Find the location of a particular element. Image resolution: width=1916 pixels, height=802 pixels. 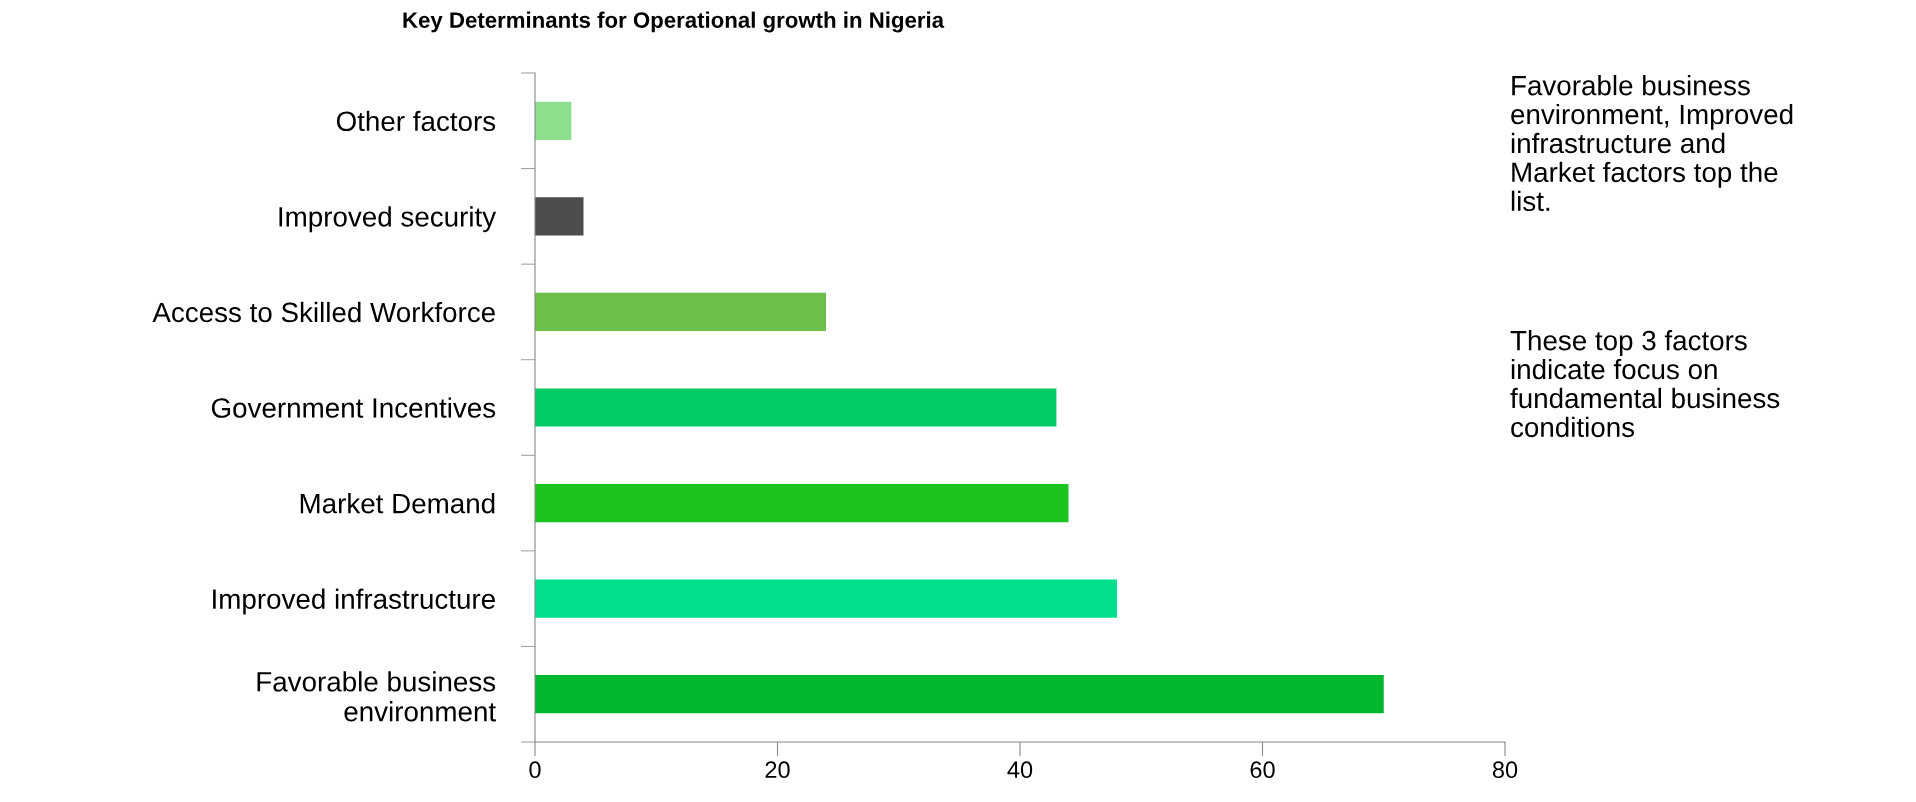

x-tick-label: 20 is located at coordinates (777, 770).